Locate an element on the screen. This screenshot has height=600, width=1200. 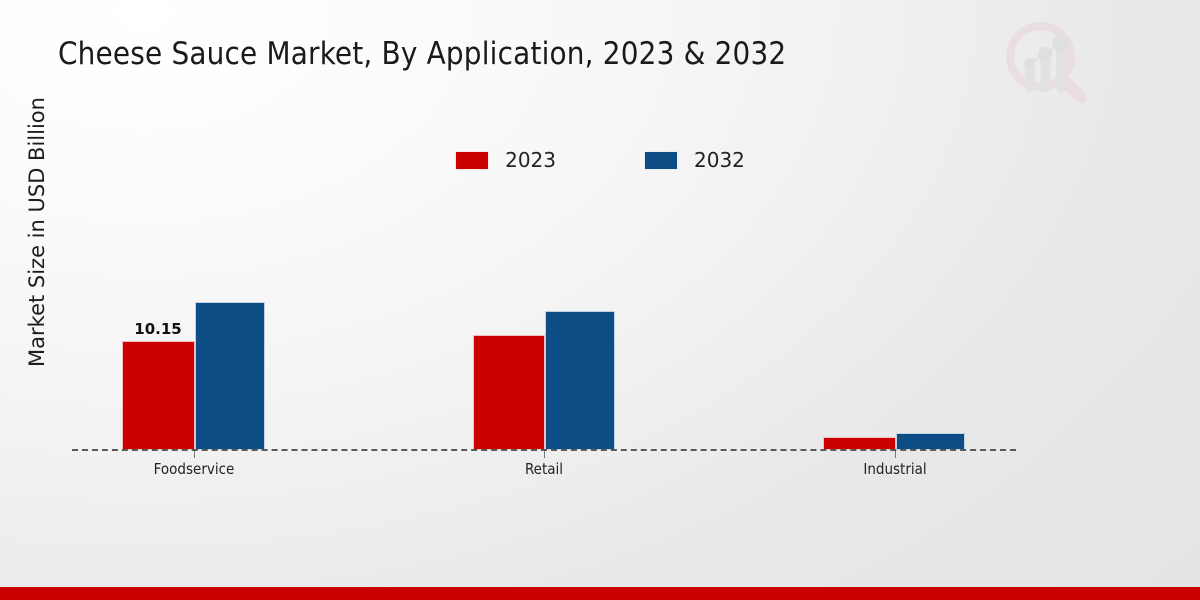
legend-item-2023: 2023 is located at coordinates (505, 160).